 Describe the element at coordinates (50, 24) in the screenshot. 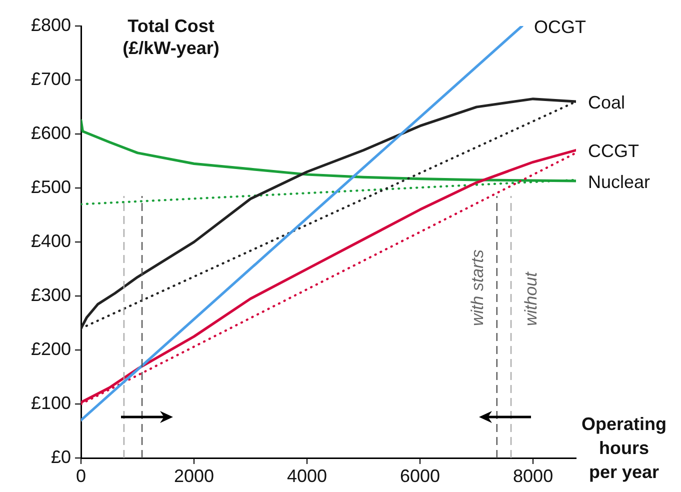

I see `y-tick-label: £800` at that location.